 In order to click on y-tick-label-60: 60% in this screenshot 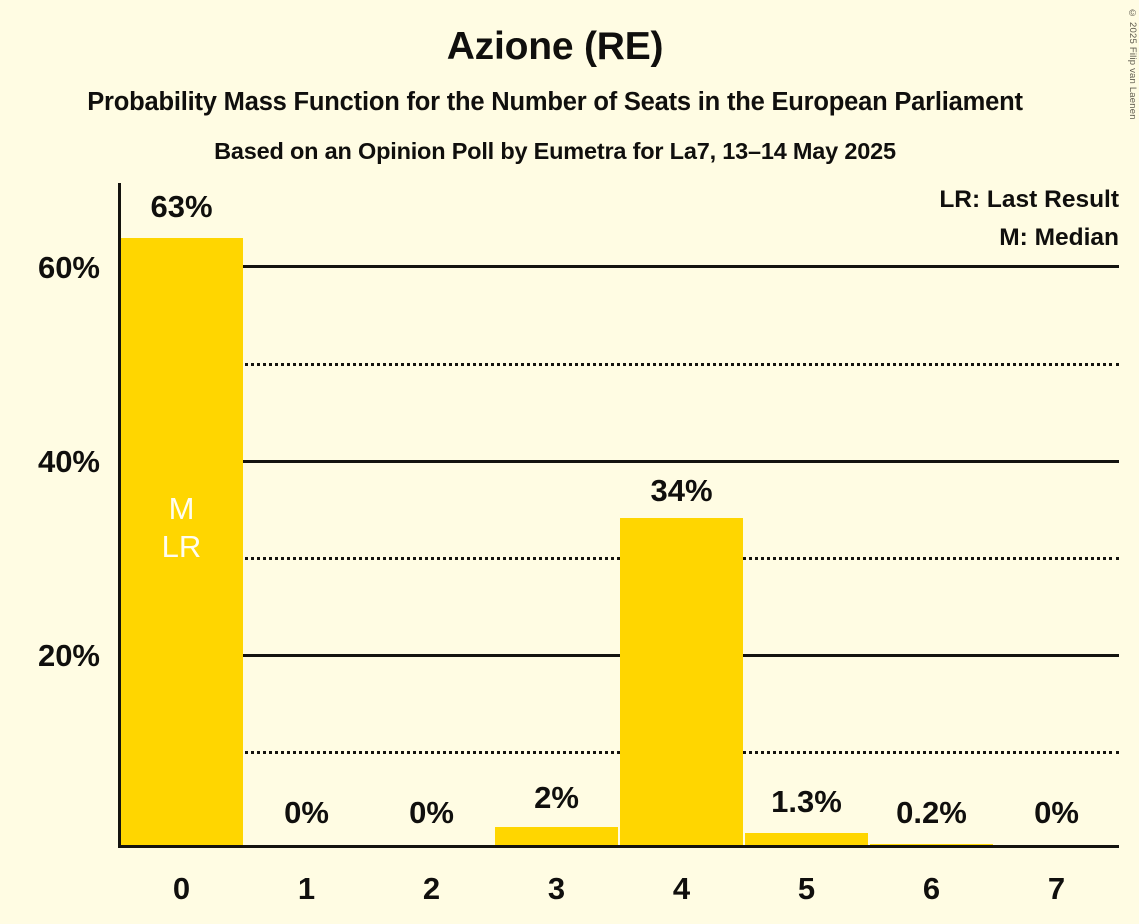, I will do `click(68, 267)`.